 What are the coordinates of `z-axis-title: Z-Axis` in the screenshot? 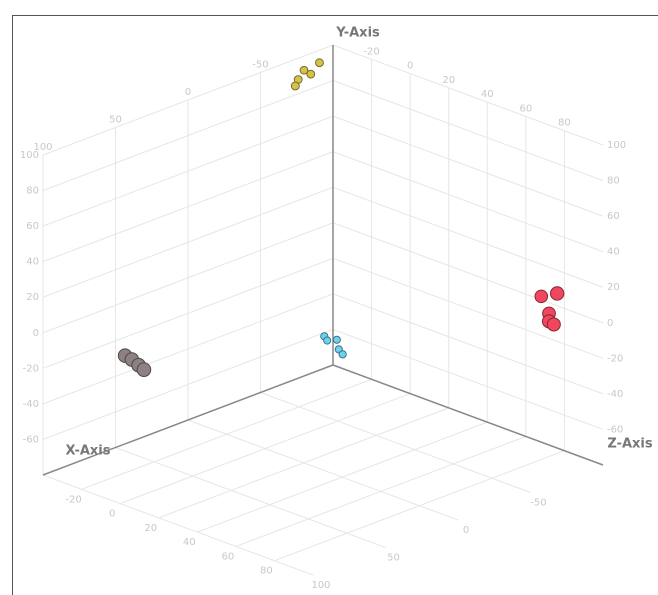 It's located at (629, 444).